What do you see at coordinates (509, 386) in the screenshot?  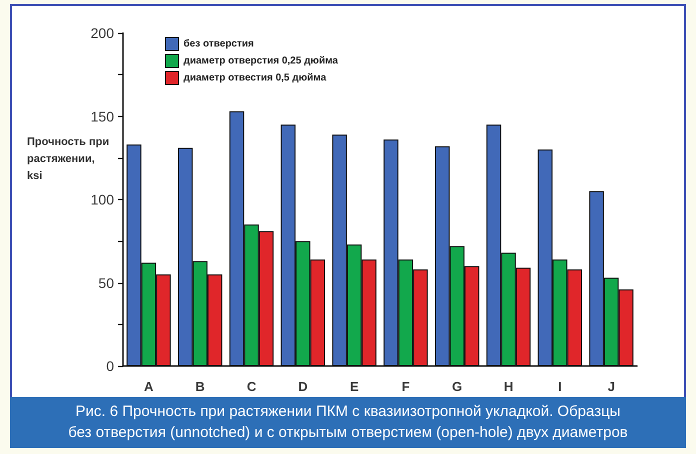 I see `x-tick-label: H` at bounding box center [509, 386].